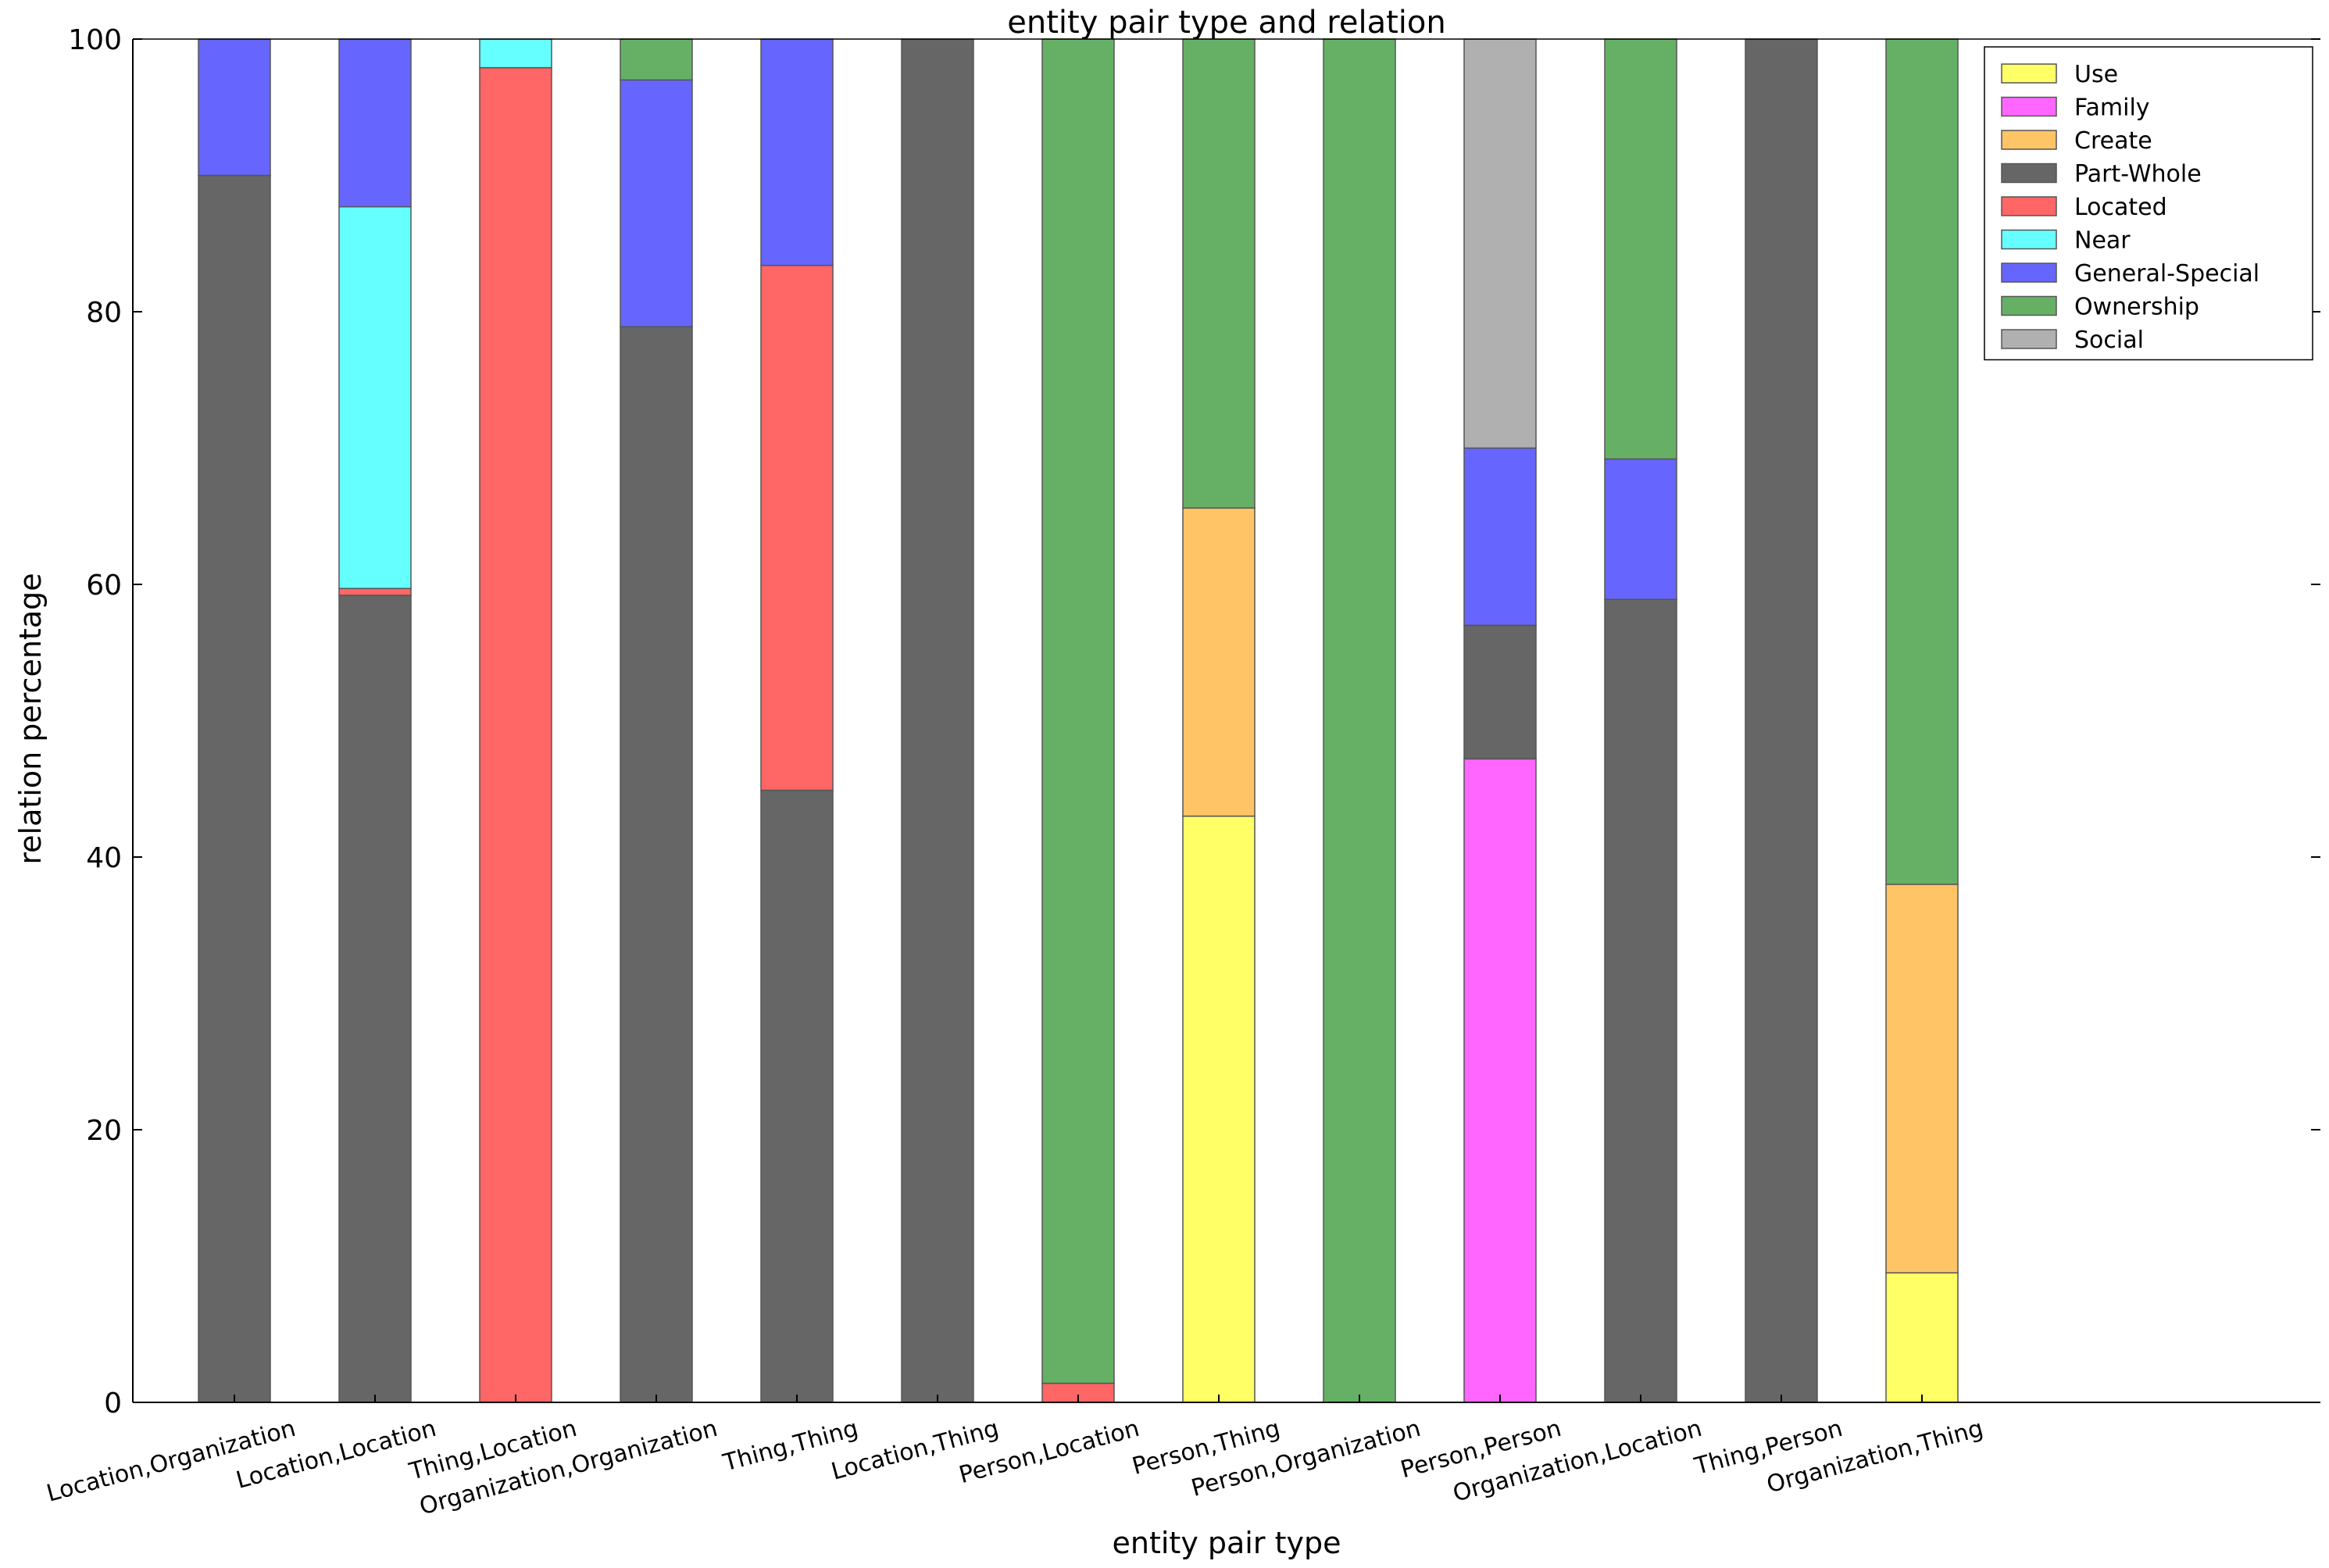  Describe the element at coordinates (95, 40) in the screenshot. I see `y-tick-label: 100` at that location.